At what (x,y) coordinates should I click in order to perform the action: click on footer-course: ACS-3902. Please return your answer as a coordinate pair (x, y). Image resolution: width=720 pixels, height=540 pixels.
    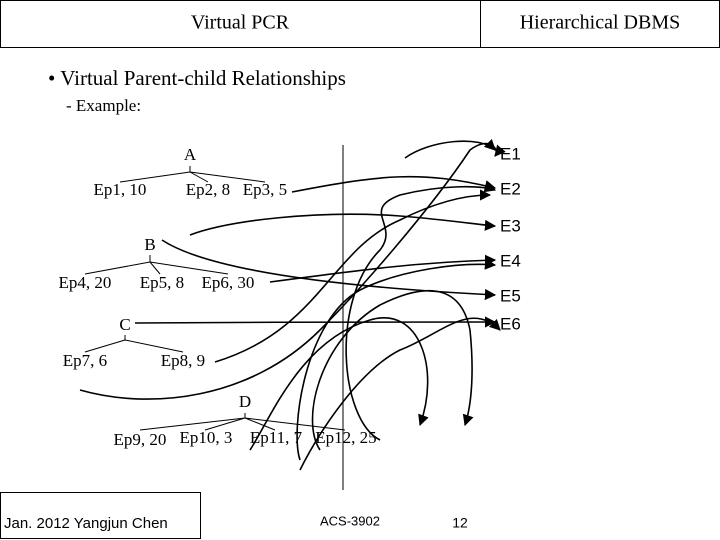
    Looking at the image, I should click on (350, 520).